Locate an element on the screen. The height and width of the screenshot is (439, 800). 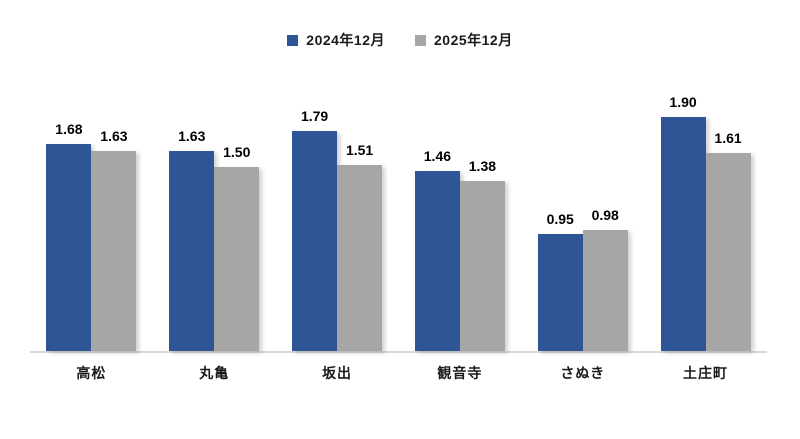
bar-slot: 1.51 is located at coordinates (360, 246).